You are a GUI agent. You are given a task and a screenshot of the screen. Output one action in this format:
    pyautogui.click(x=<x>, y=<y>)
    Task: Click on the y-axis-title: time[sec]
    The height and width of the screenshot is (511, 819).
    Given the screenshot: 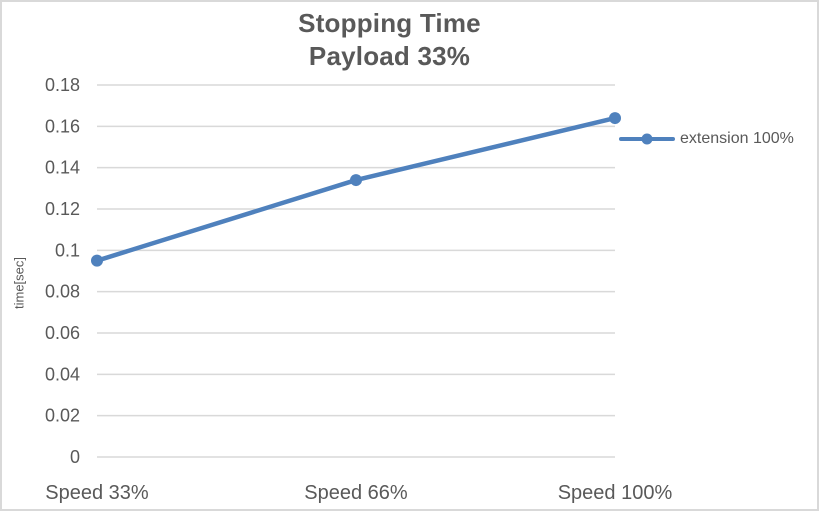 What is the action you would take?
    pyautogui.click(x=19, y=283)
    